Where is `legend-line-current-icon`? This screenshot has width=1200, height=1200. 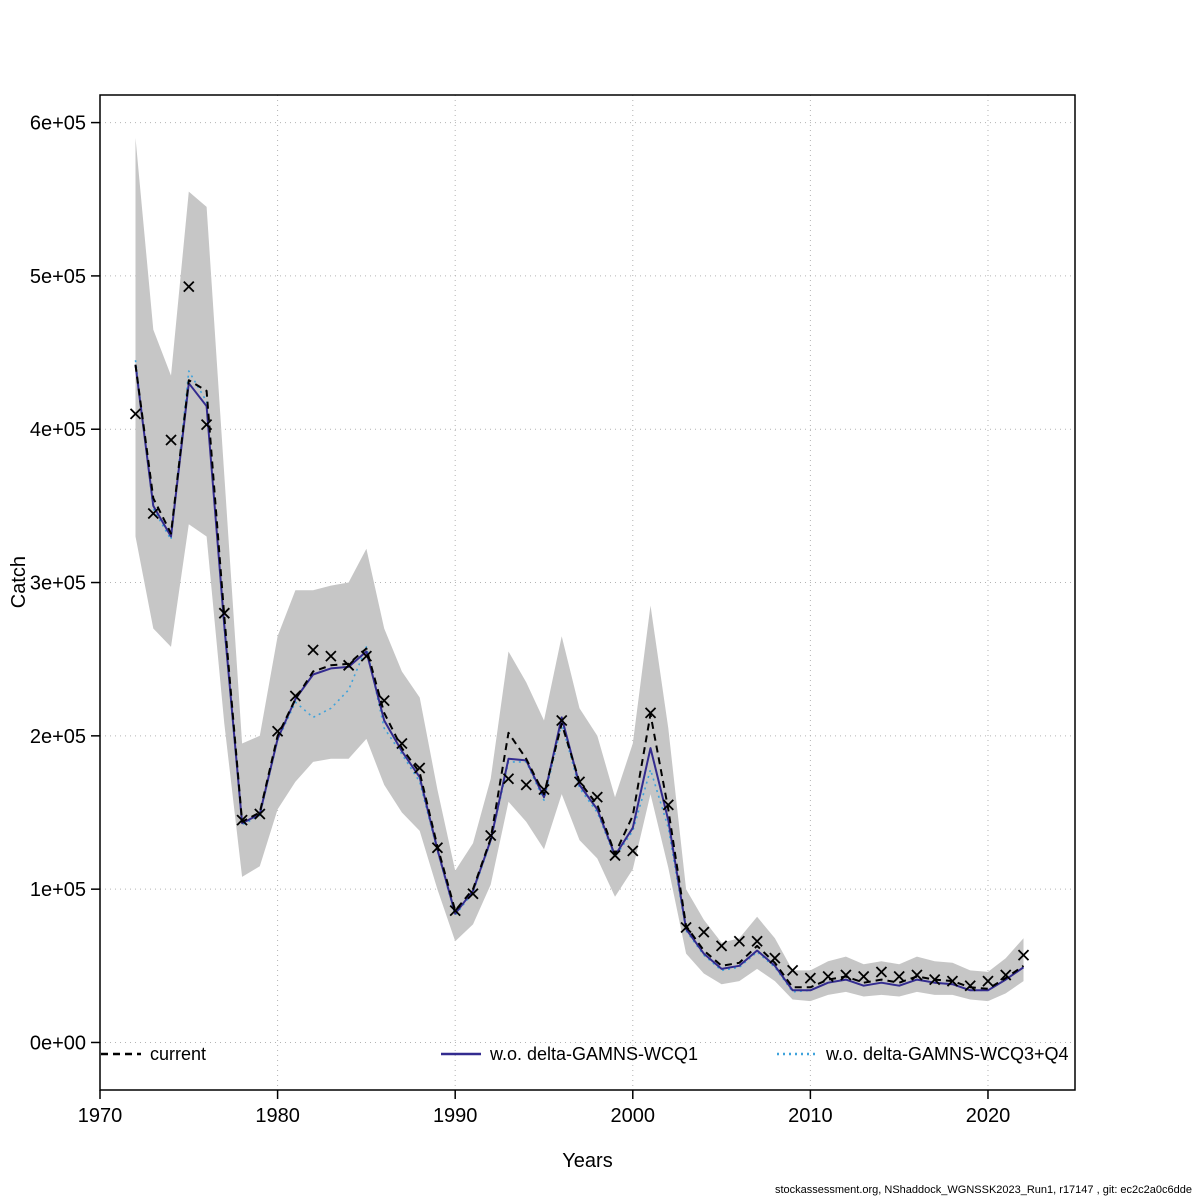
legend-line-current-icon is located at coordinates (121, 1054).